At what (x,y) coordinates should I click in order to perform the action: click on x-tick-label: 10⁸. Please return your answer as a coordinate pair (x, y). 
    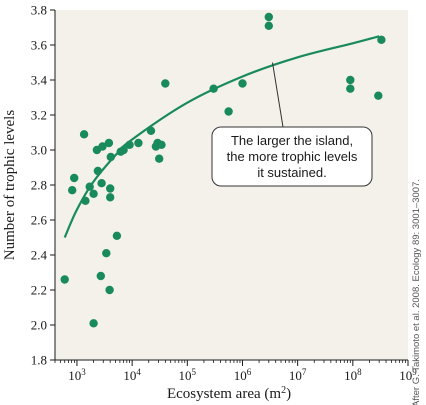
    Looking at the image, I should click on (353, 375).